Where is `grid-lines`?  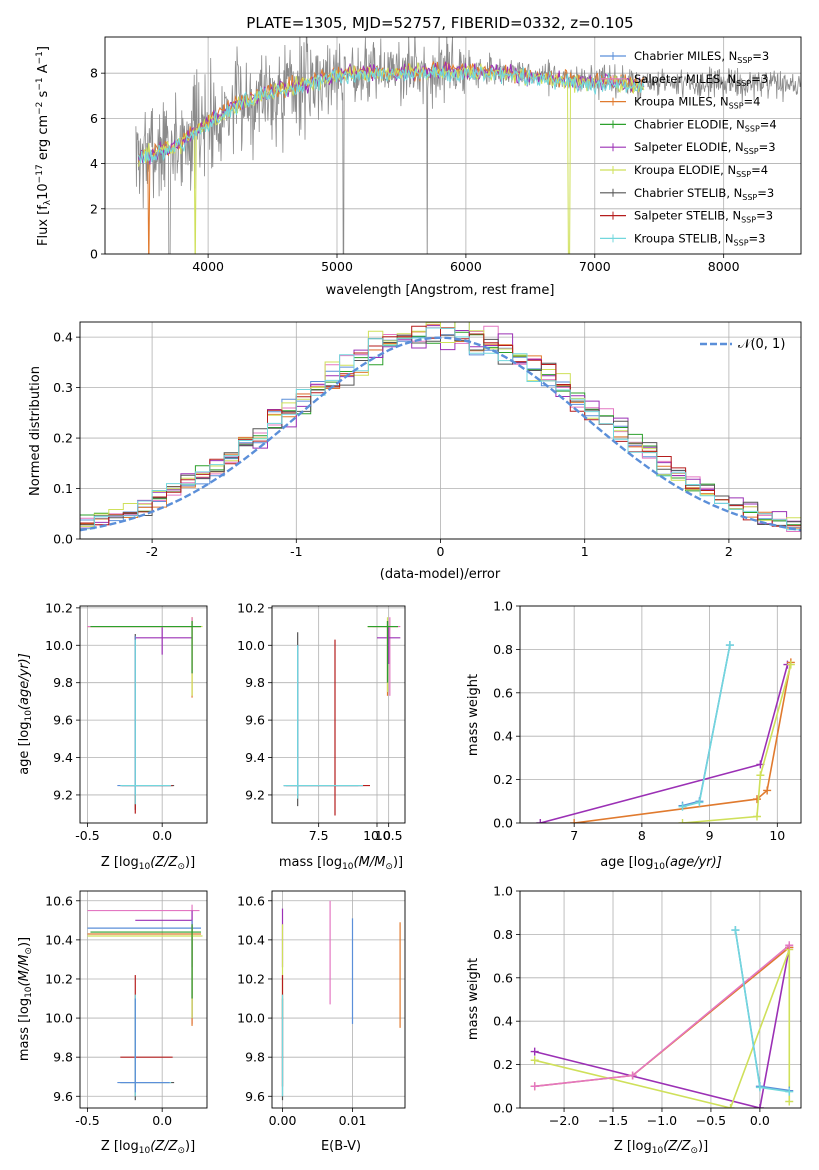
grid-lines is located at coordinates (660, 999).